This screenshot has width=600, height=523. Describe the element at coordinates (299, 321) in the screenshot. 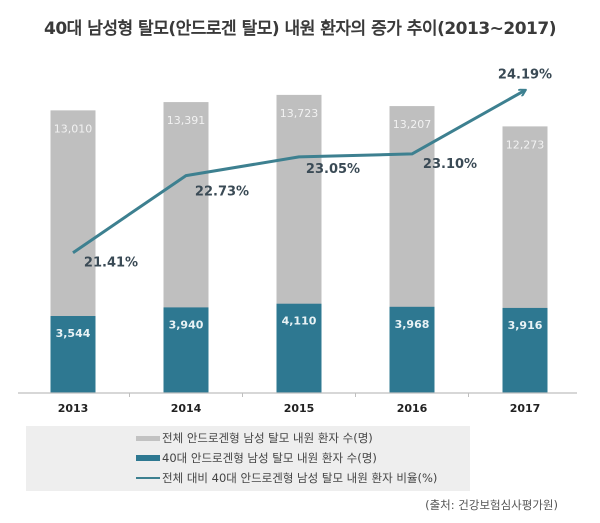

I see `bar-forty-label-2015: 4,110` at that location.